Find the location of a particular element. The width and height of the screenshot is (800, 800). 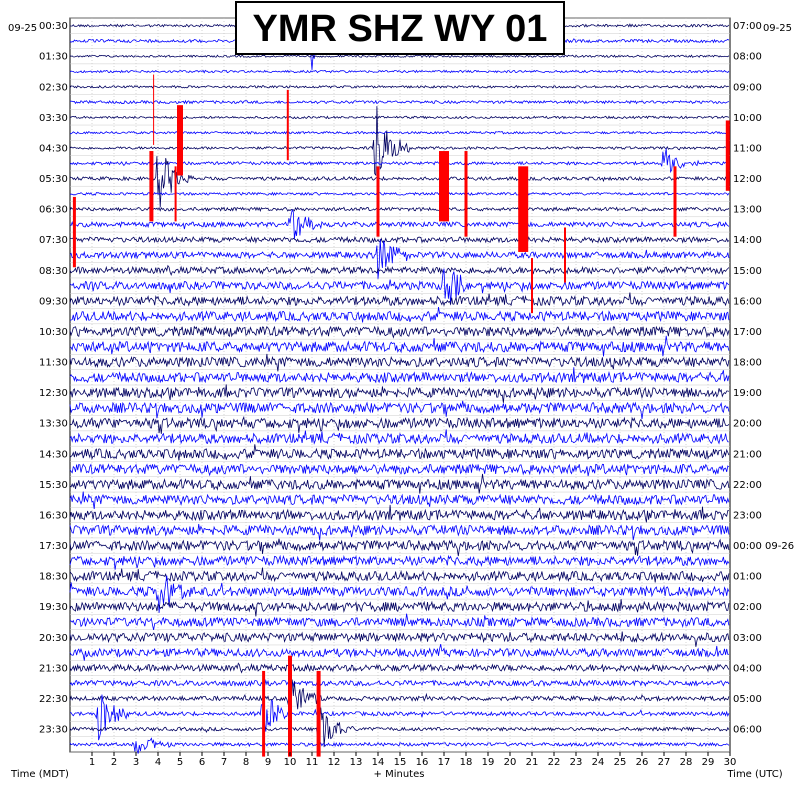

left-date-label: 09-25 is located at coordinates (22, 28).